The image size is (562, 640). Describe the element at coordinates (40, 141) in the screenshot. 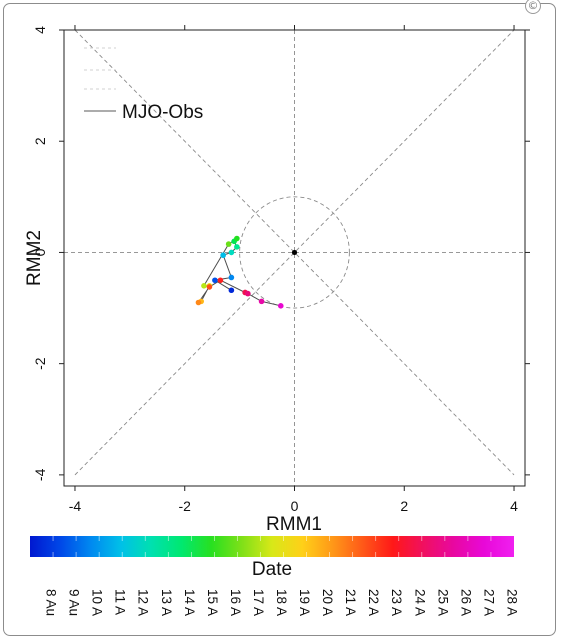

I see `y-tick-label: 2` at that location.